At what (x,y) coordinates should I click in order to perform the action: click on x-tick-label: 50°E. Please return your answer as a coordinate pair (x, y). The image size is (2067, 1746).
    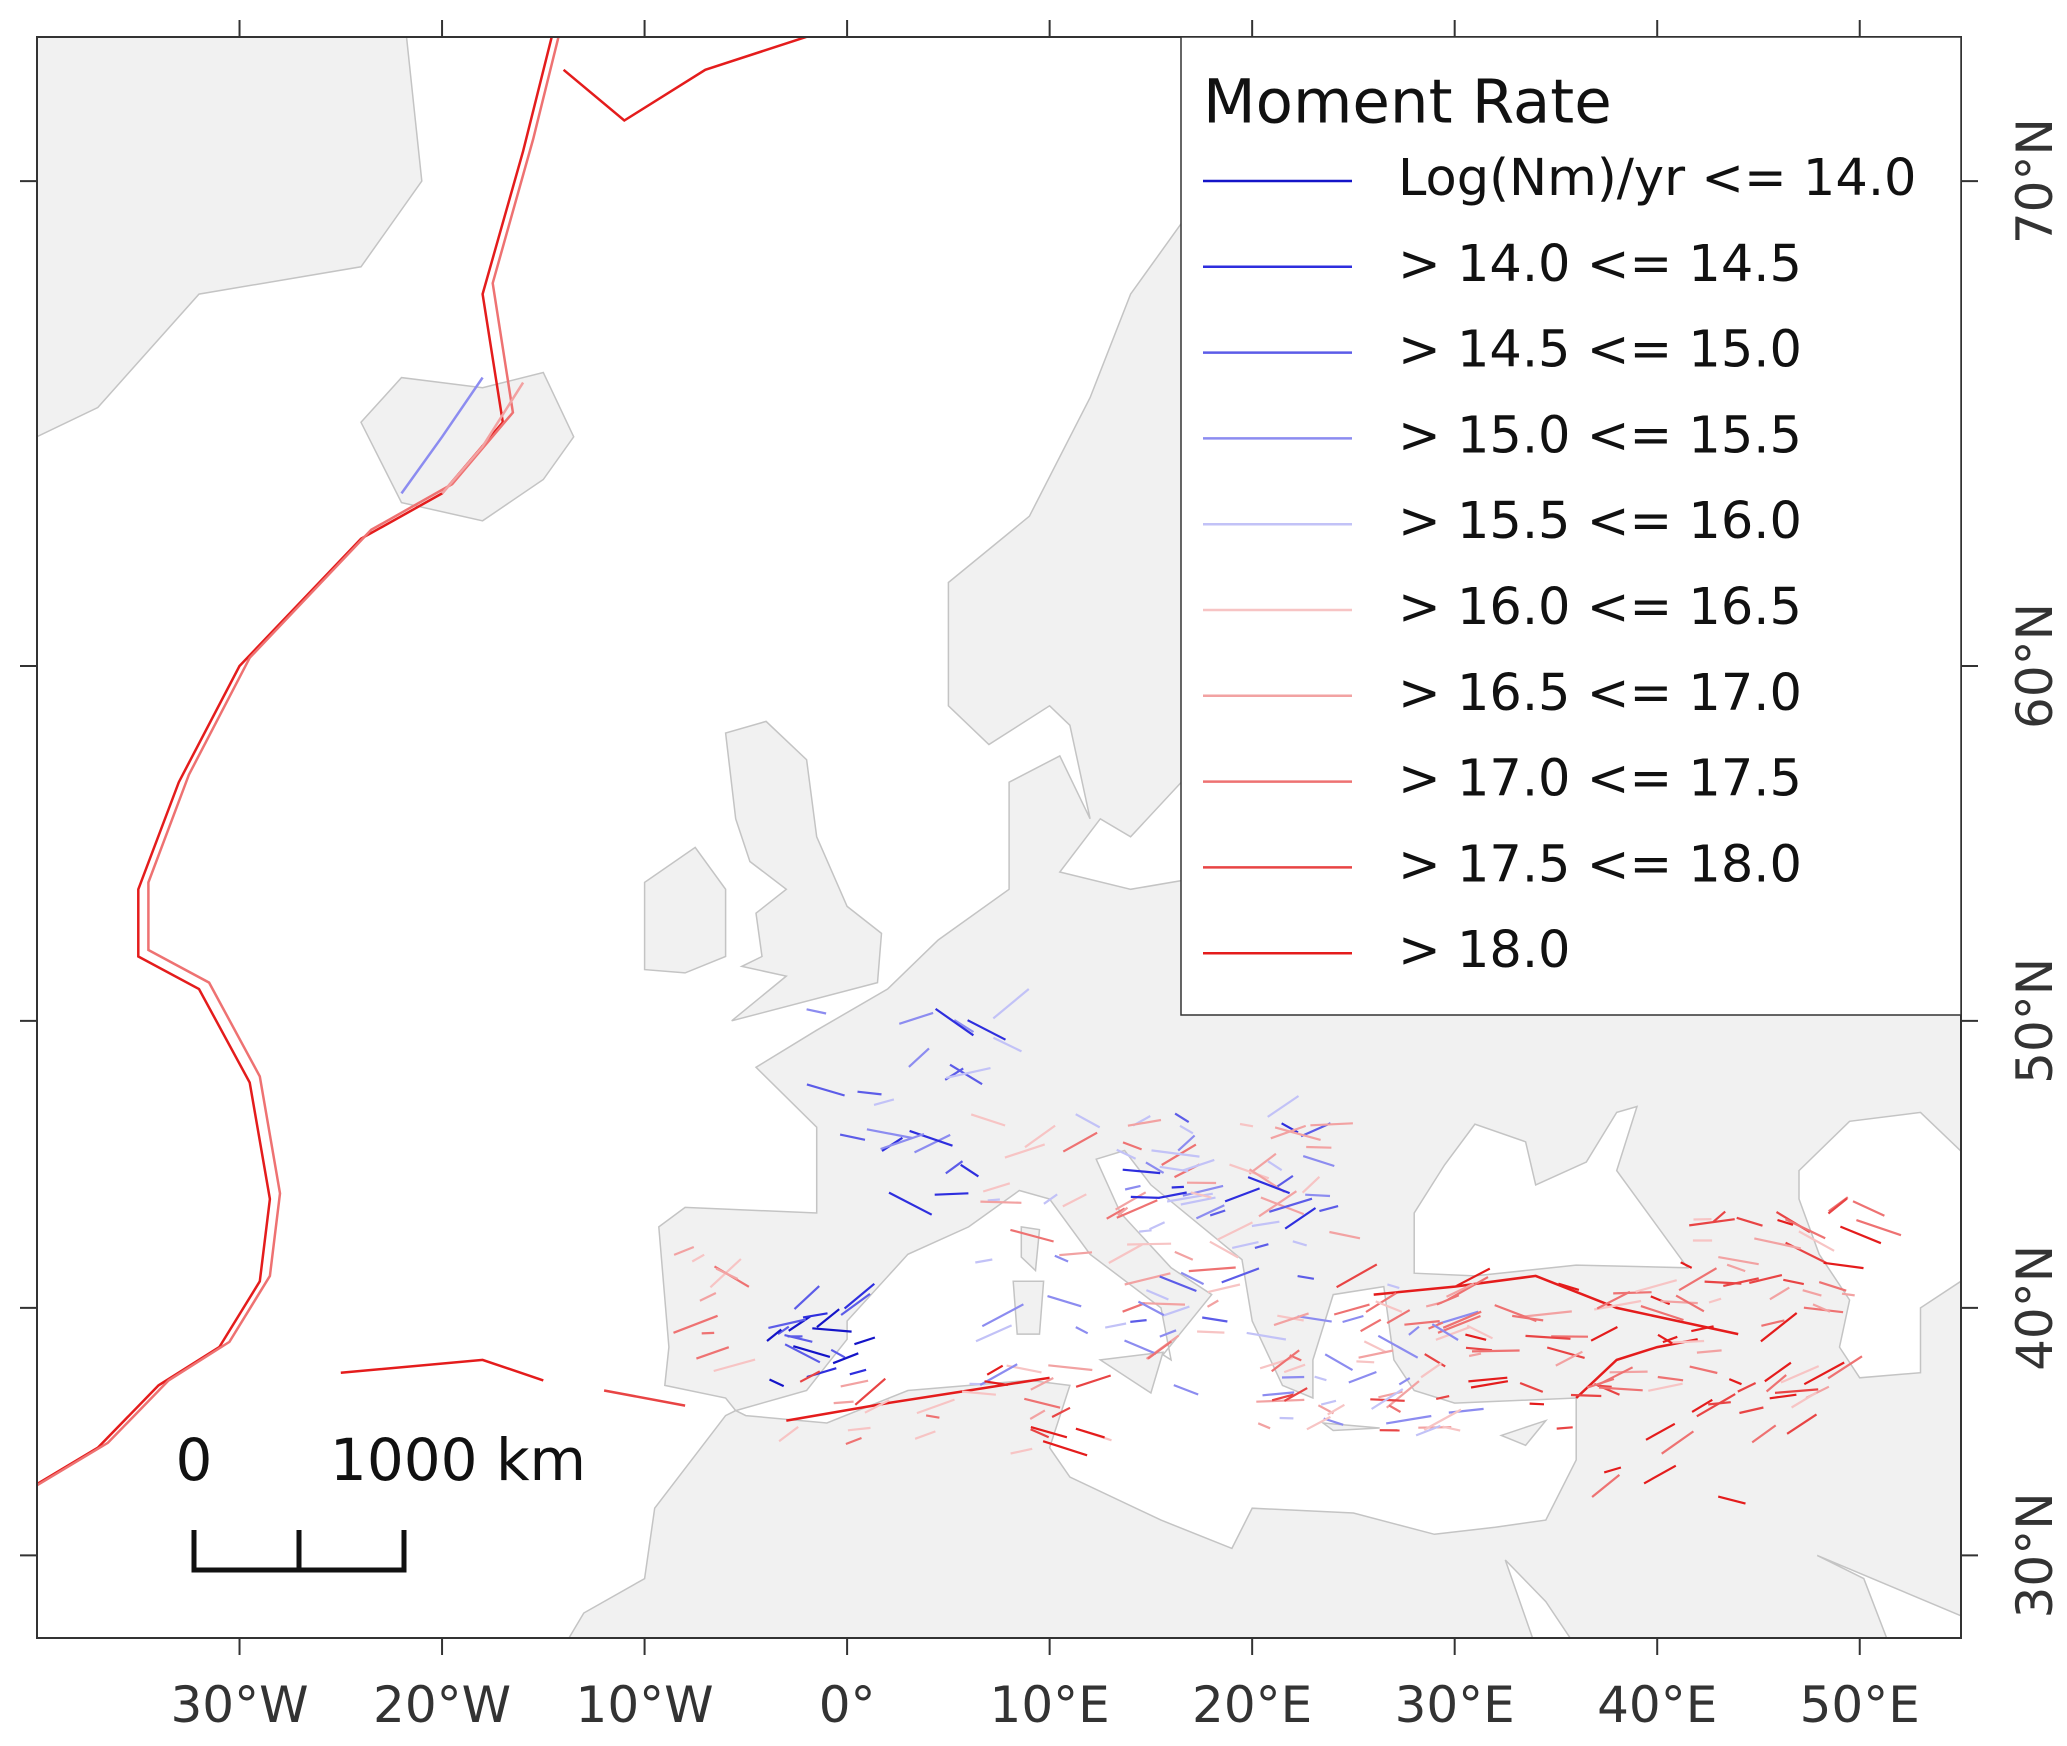
    Looking at the image, I should click on (1860, 1705).